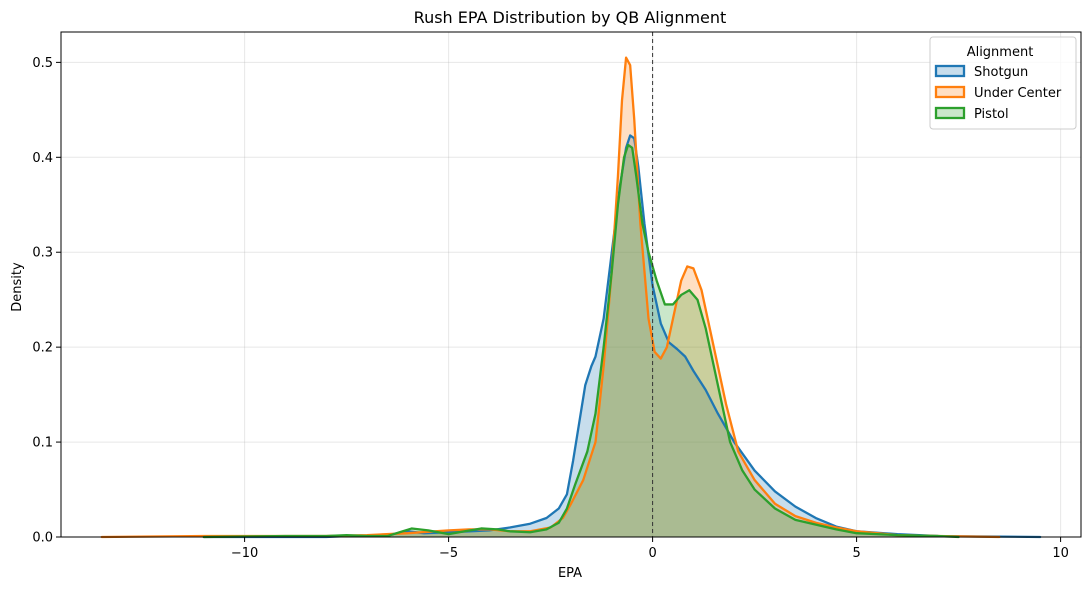  Describe the element at coordinates (42, 538) in the screenshot. I see `y-tick-label: 0.0` at that location.